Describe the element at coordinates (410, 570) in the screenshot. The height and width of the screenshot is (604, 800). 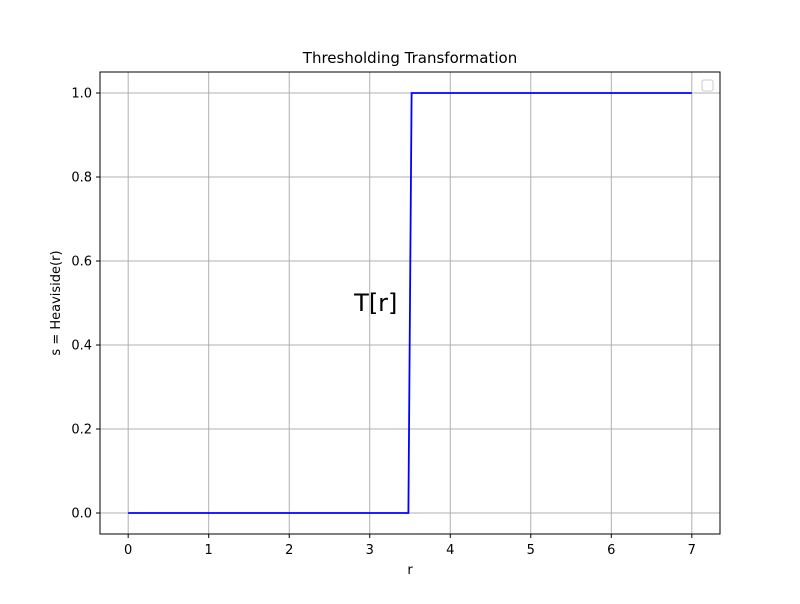
I see `x-axis-label: r` at that location.